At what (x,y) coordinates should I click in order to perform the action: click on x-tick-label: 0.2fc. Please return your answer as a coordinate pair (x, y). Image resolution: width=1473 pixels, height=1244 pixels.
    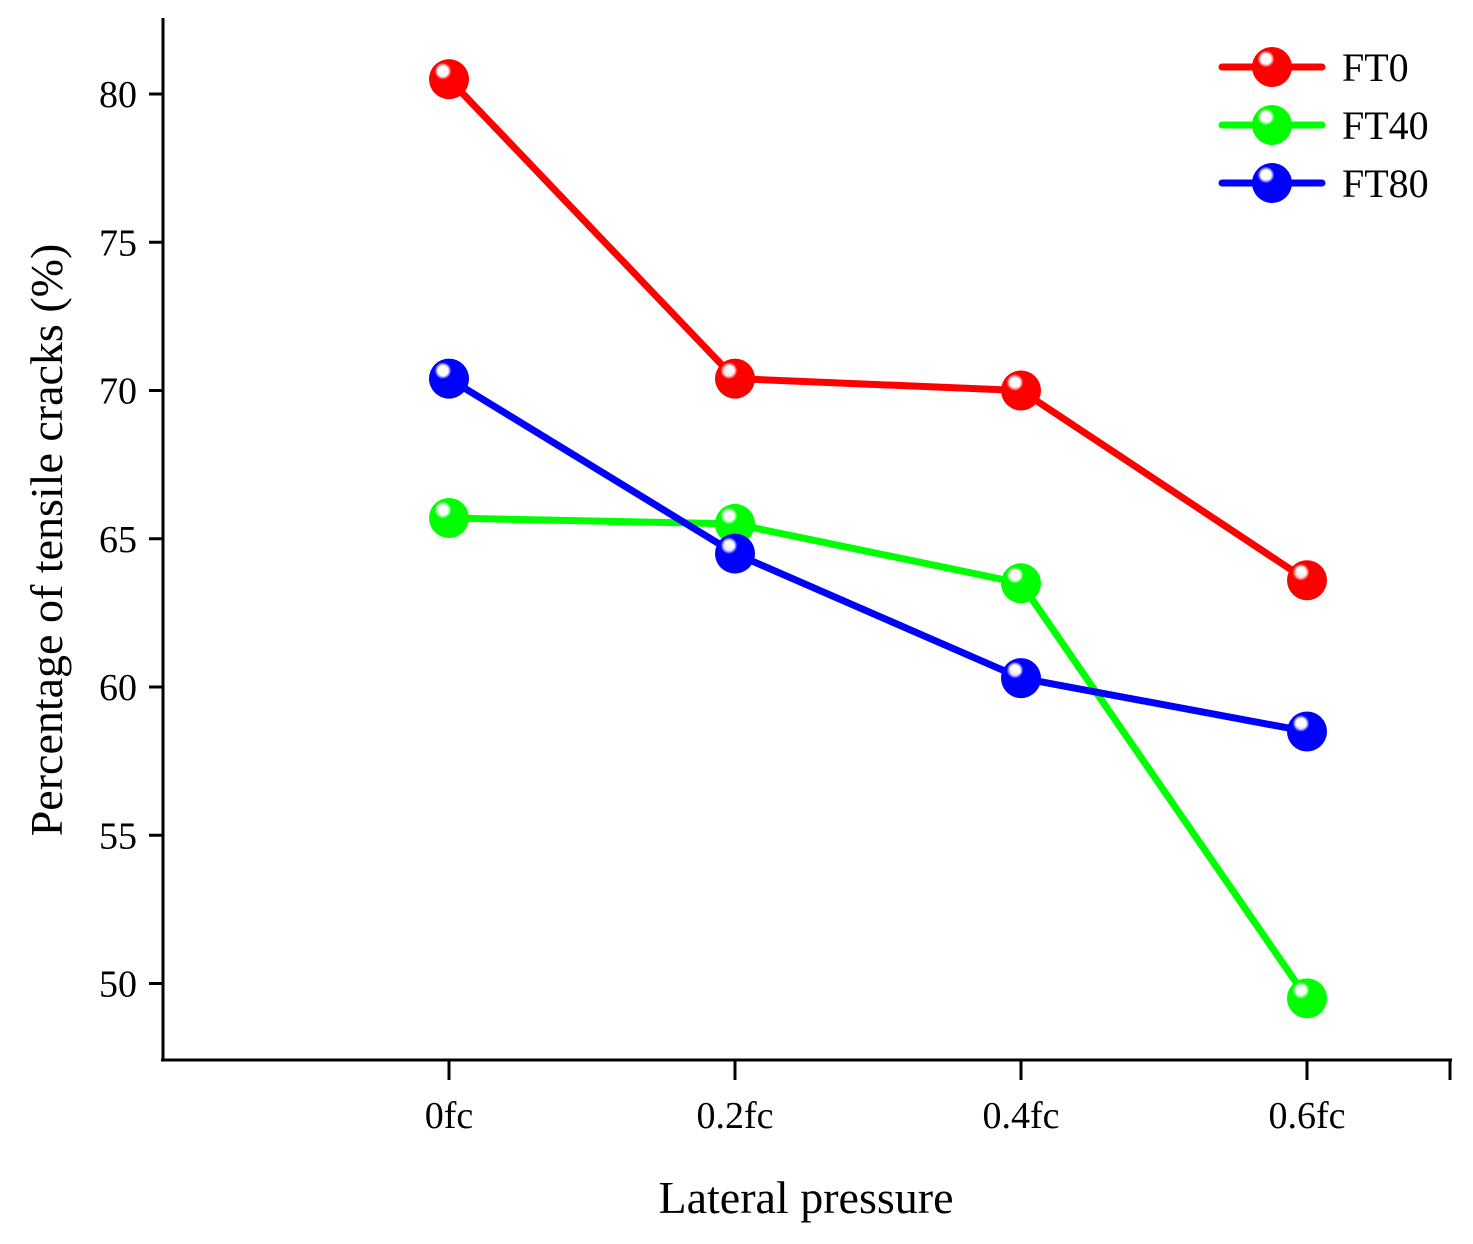
    Looking at the image, I should click on (734, 1116).